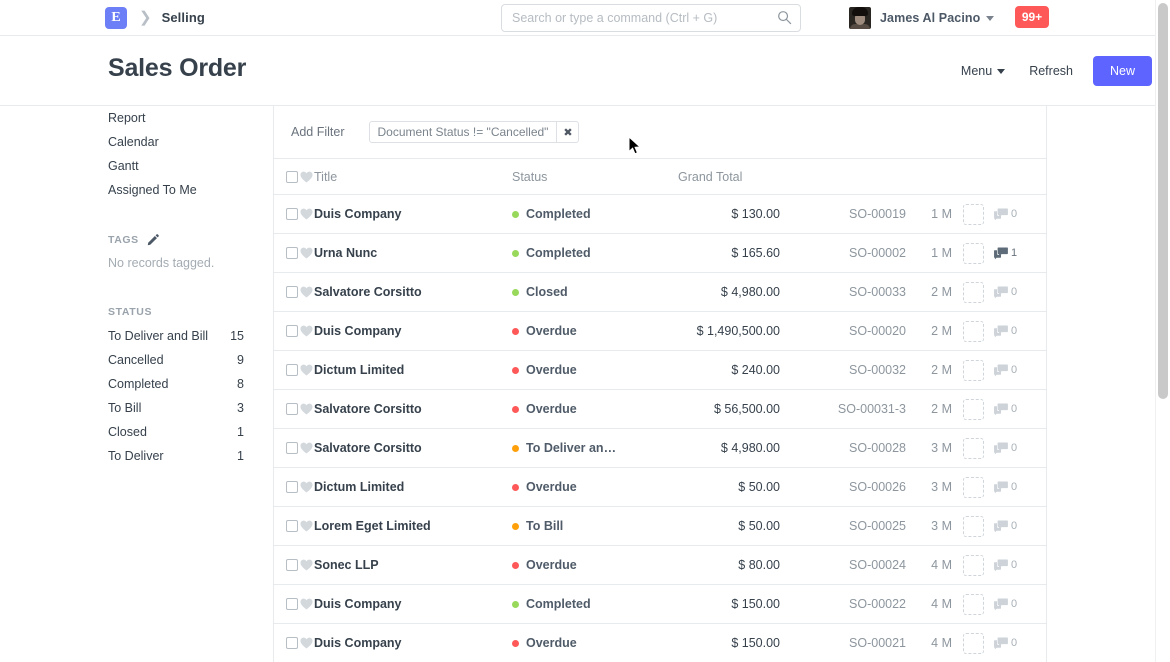 This screenshot has height=662, width=1170. What do you see at coordinates (474, 132) in the screenshot?
I see `filter-chip: Document Status != "Cancelled" ✖` at bounding box center [474, 132].